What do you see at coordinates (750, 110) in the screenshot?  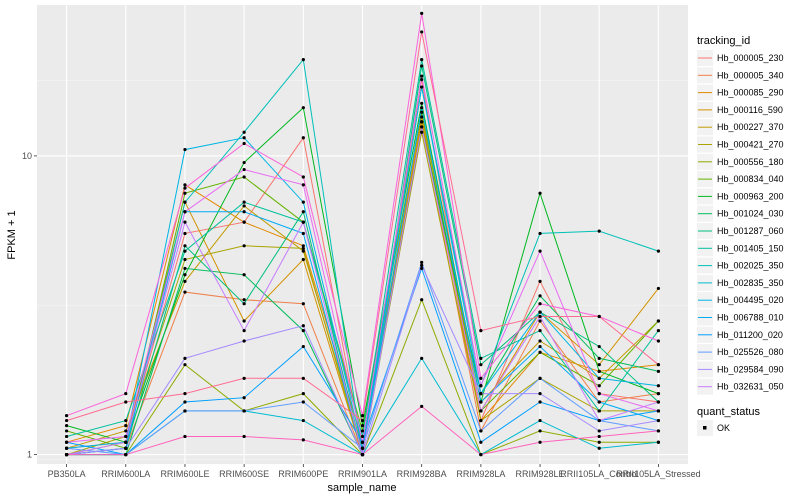 I see `legend-label-3: Hb_000116_590` at bounding box center [750, 110].